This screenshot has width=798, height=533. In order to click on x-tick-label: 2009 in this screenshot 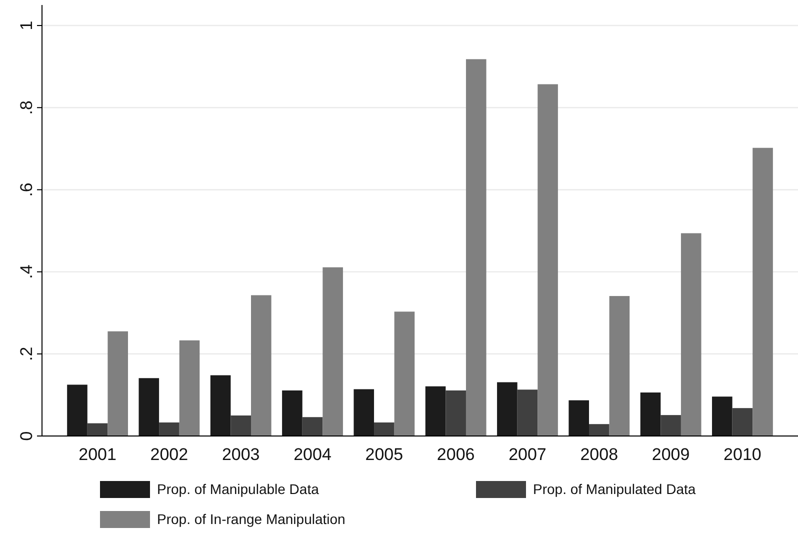, I will do `click(671, 454)`.